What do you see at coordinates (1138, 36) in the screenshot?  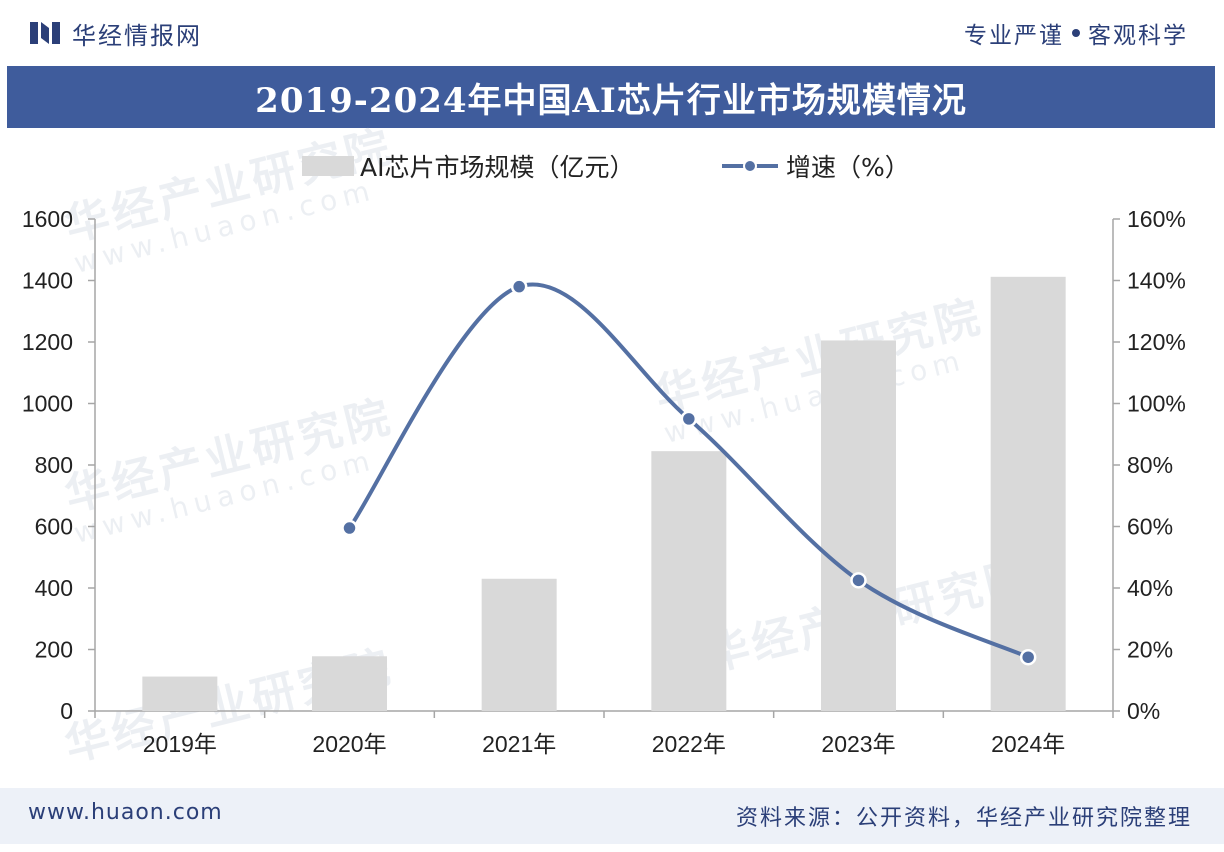 I see `slogan-right: 客观科学` at bounding box center [1138, 36].